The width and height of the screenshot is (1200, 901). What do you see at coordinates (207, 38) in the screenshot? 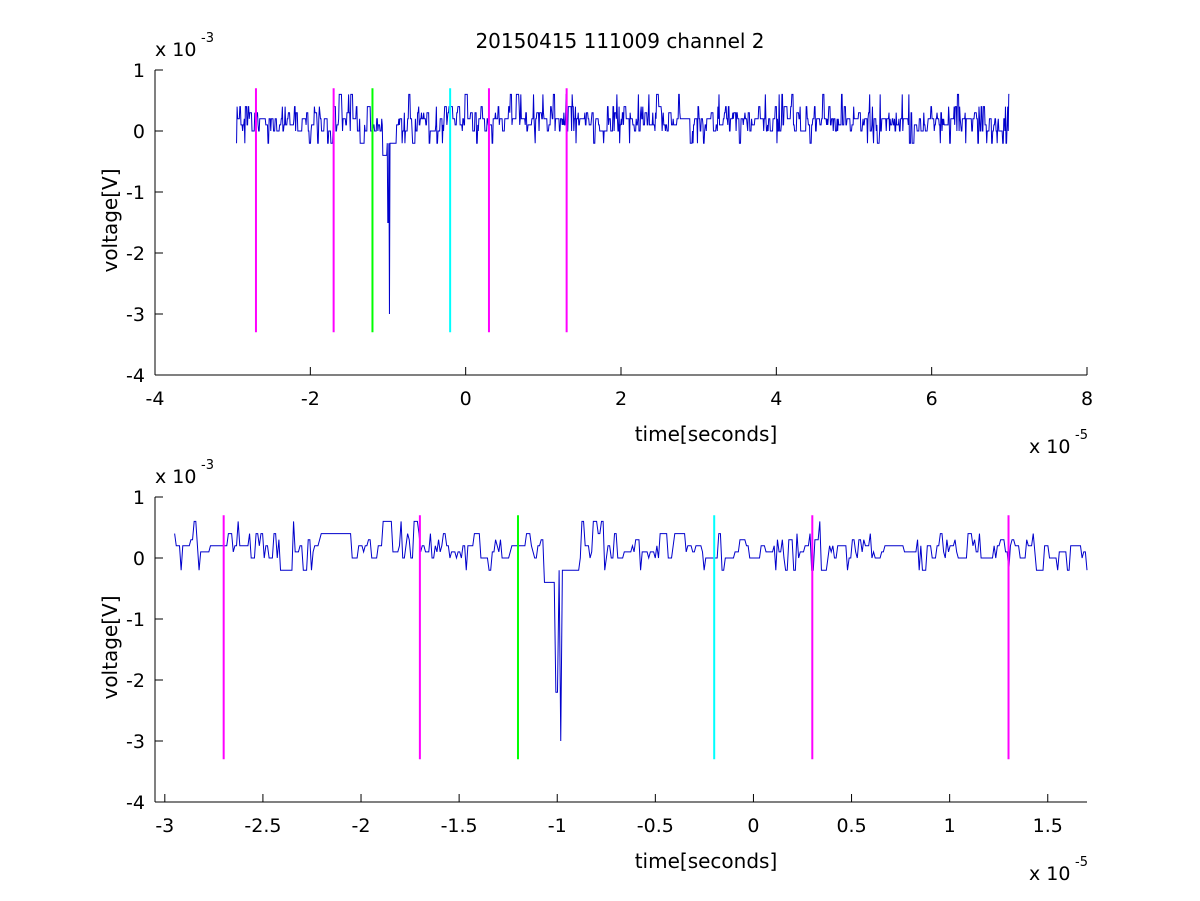
I see `plot1-y-multiplier-exponent: -3` at bounding box center [207, 38].